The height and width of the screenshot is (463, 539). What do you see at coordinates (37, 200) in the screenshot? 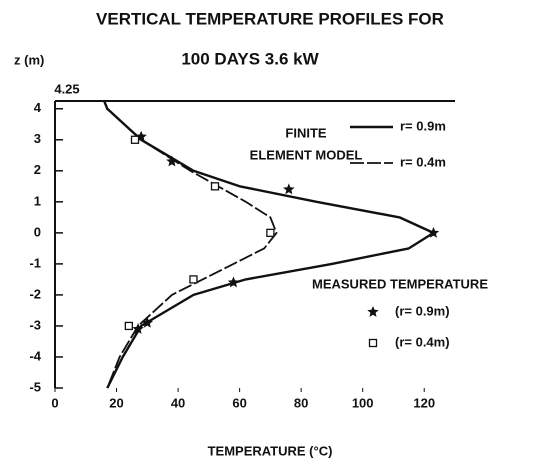
I see `y-tick-label: 1` at bounding box center [37, 200].